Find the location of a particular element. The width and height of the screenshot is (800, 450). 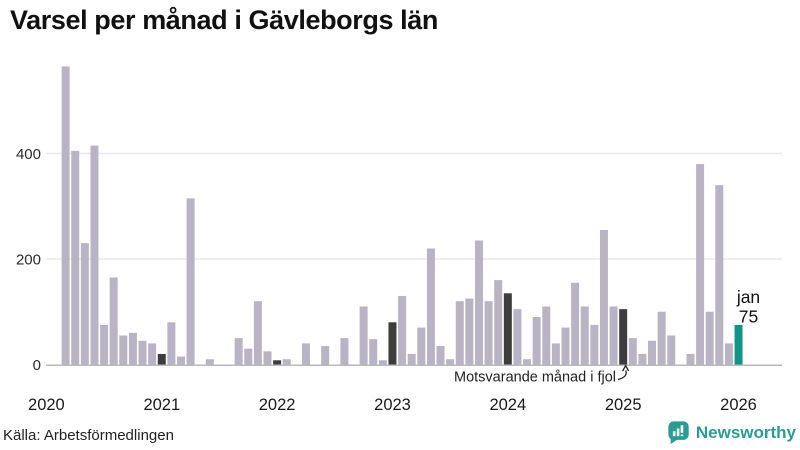

annotation-last-year-label: Motsvarande månad i fjol is located at coordinates (535, 378).